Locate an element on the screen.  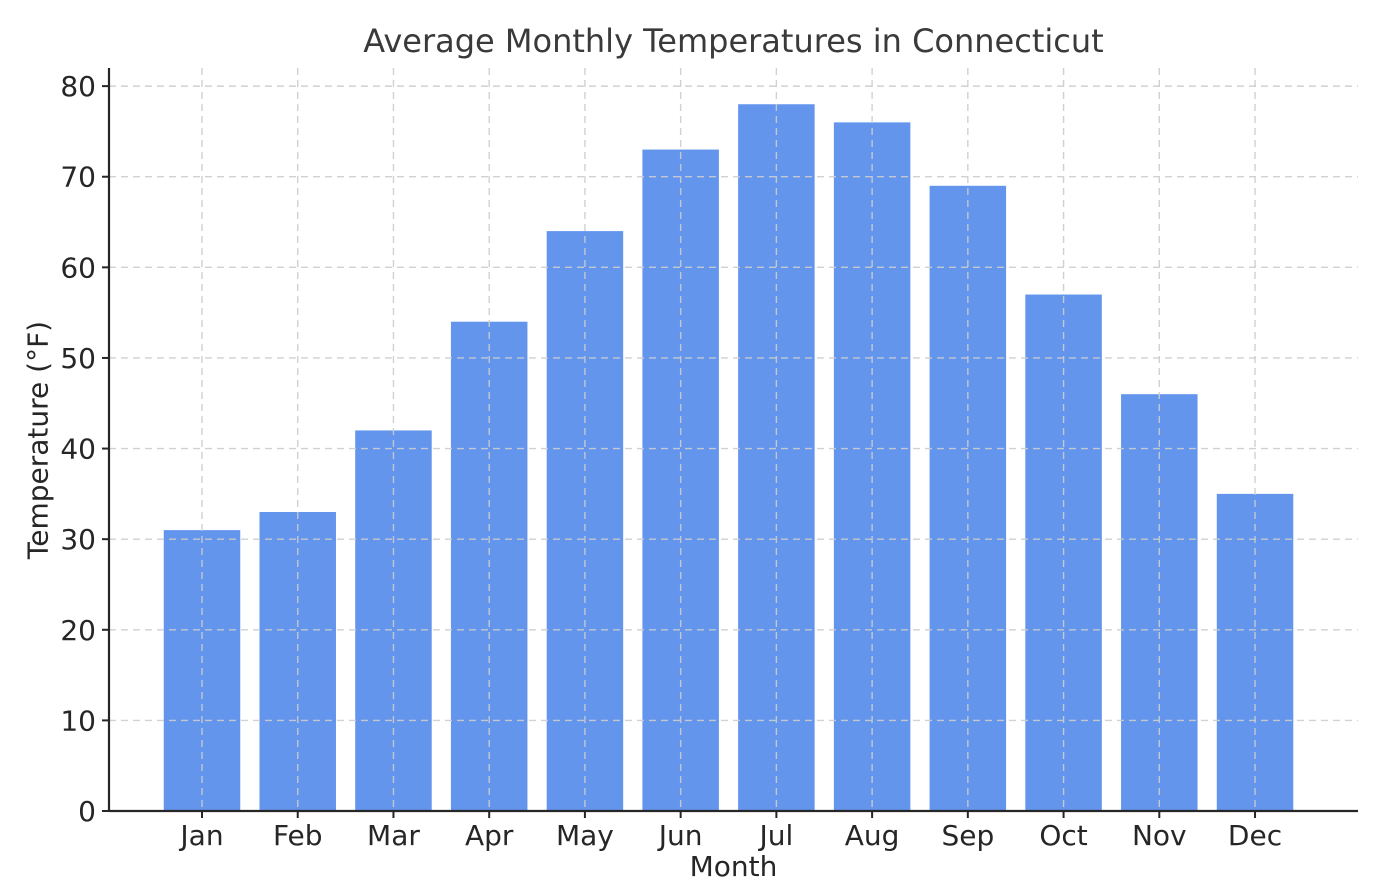
y-tick-label-10: 10 is located at coordinates (78, 720).